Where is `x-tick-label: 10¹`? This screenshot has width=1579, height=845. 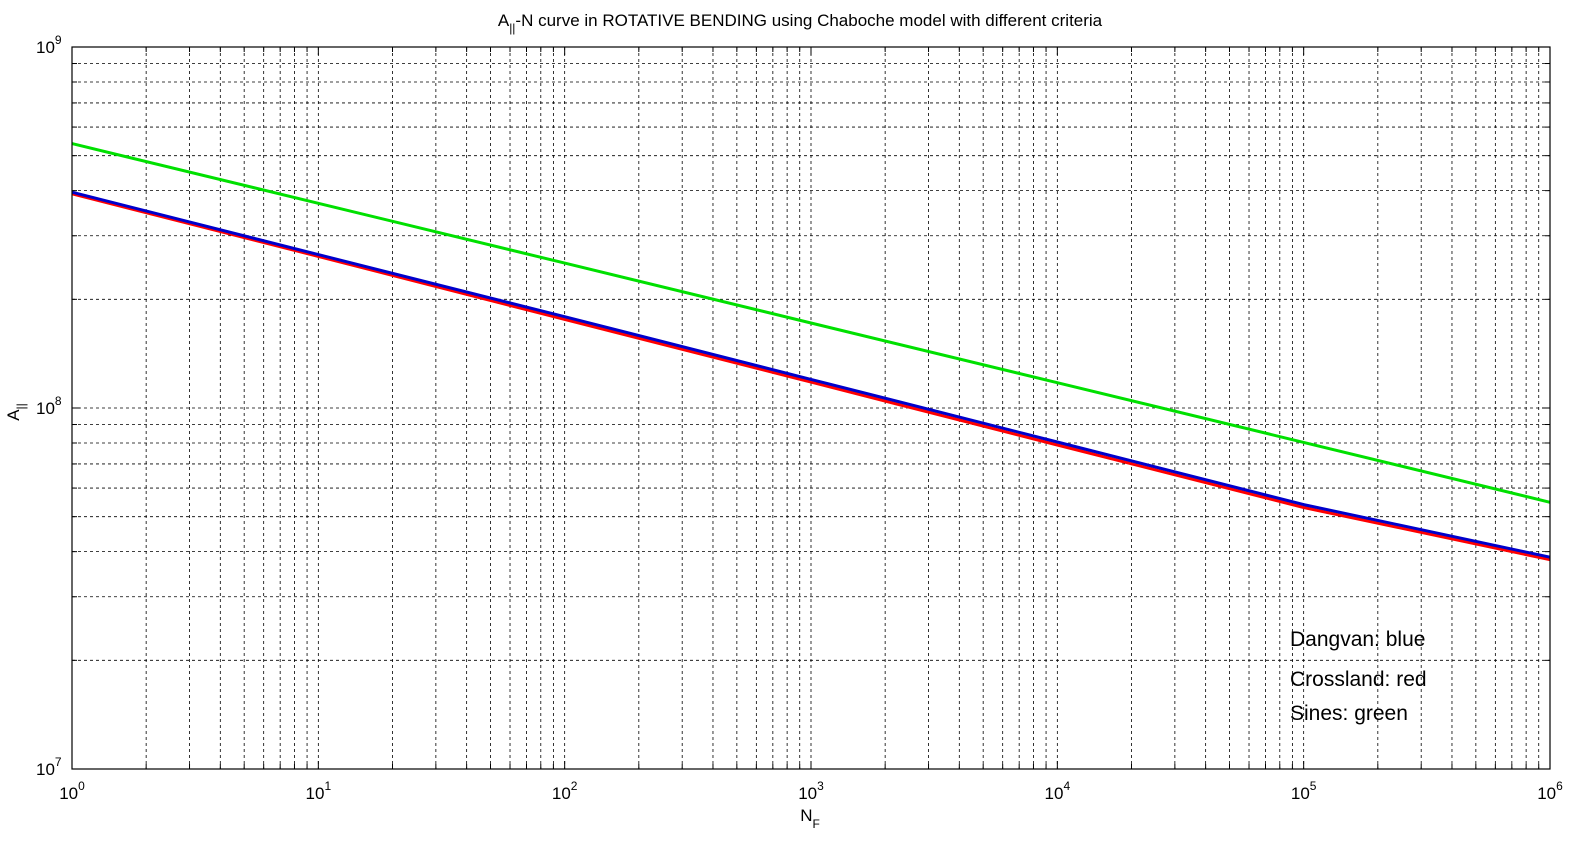
x-tick-label: 10¹ is located at coordinates (319, 791).